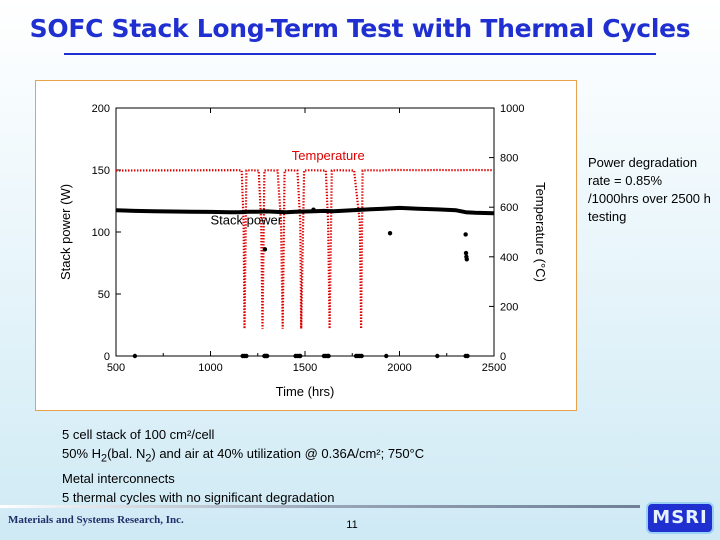  What do you see at coordinates (540, 232) in the screenshot?
I see `y-right-axis-label: Temperature (°C)` at bounding box center [540, 232].